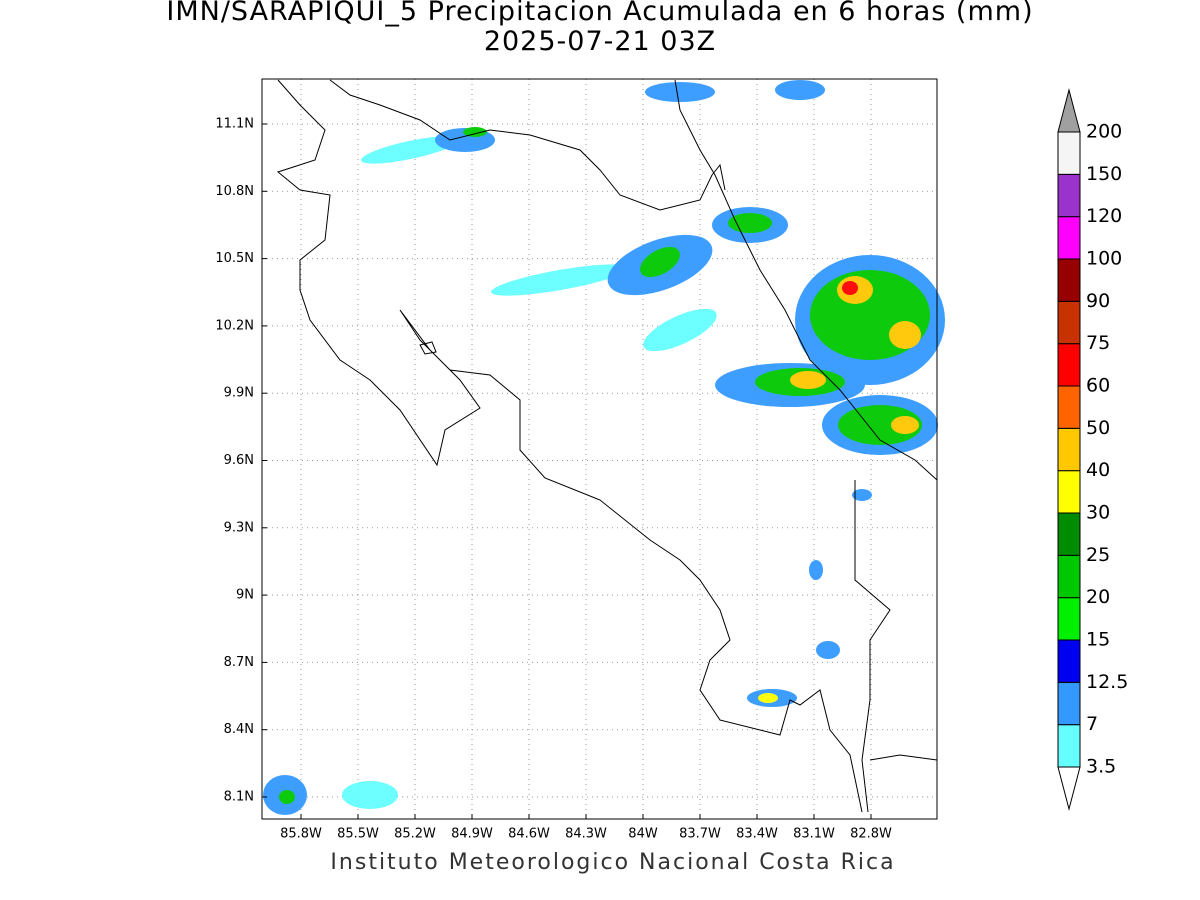 The image size is (1200, 900). I want to click on colorbar-label: 25, so click(1098, 555).